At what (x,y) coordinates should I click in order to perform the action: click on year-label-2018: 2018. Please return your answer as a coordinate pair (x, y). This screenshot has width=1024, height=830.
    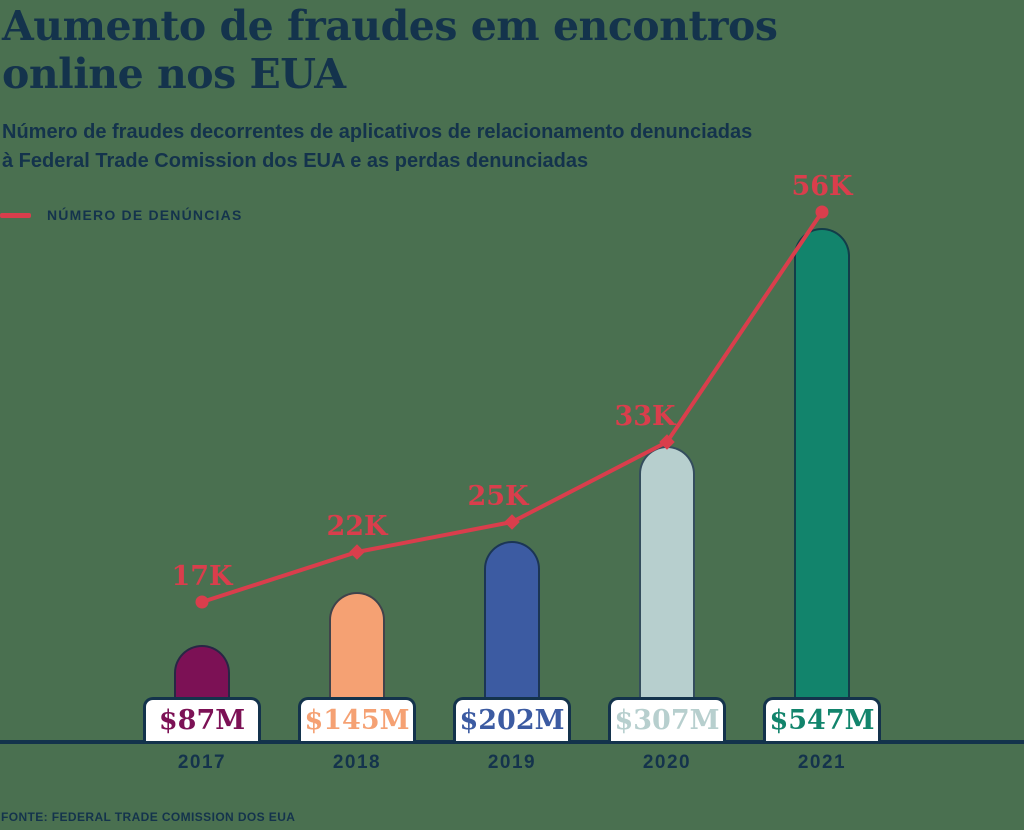
    Looking at the image, I should click on (357, 762).